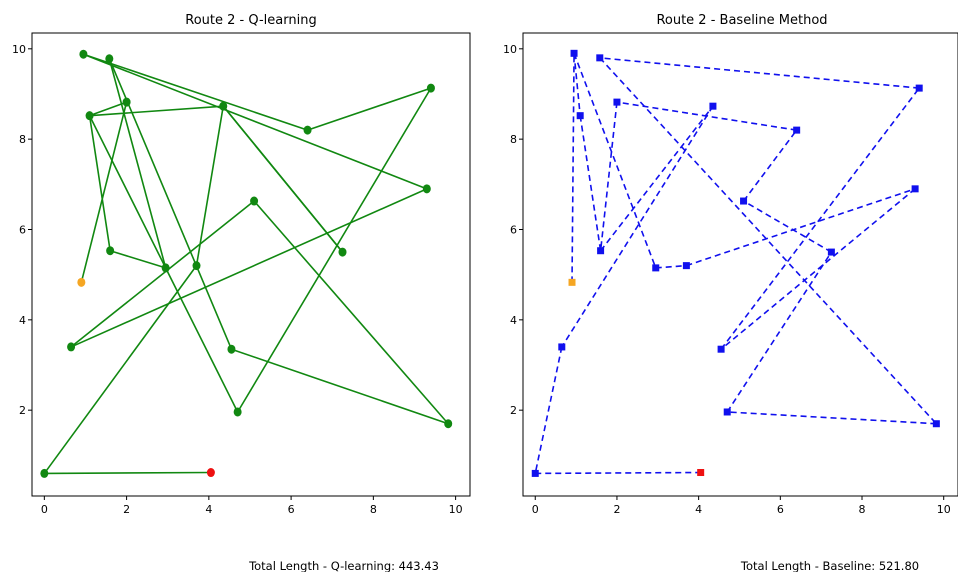 This screenshot has width=958, height=572. What do you see at coordinates (829, 565) in the screenshot?
I see `total-length-caption: Total Length - Baseline: 521.80` at bounding box center [829, 565].